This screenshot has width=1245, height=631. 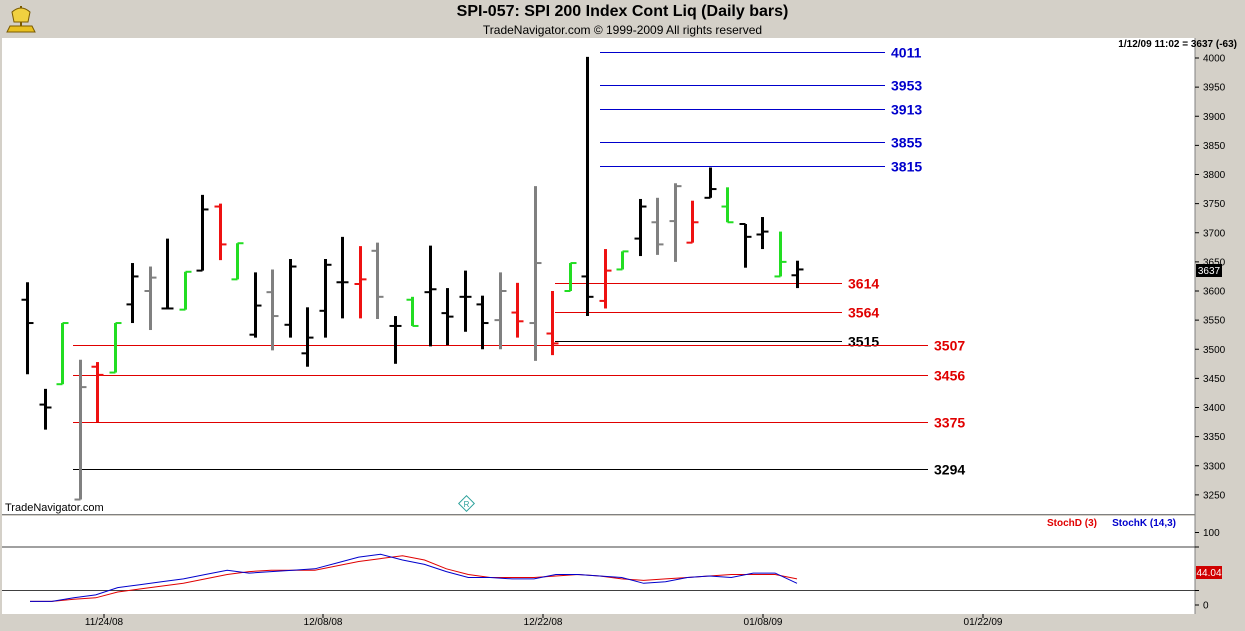 I want to click on svg-text: R, so click(x=467, y=504).